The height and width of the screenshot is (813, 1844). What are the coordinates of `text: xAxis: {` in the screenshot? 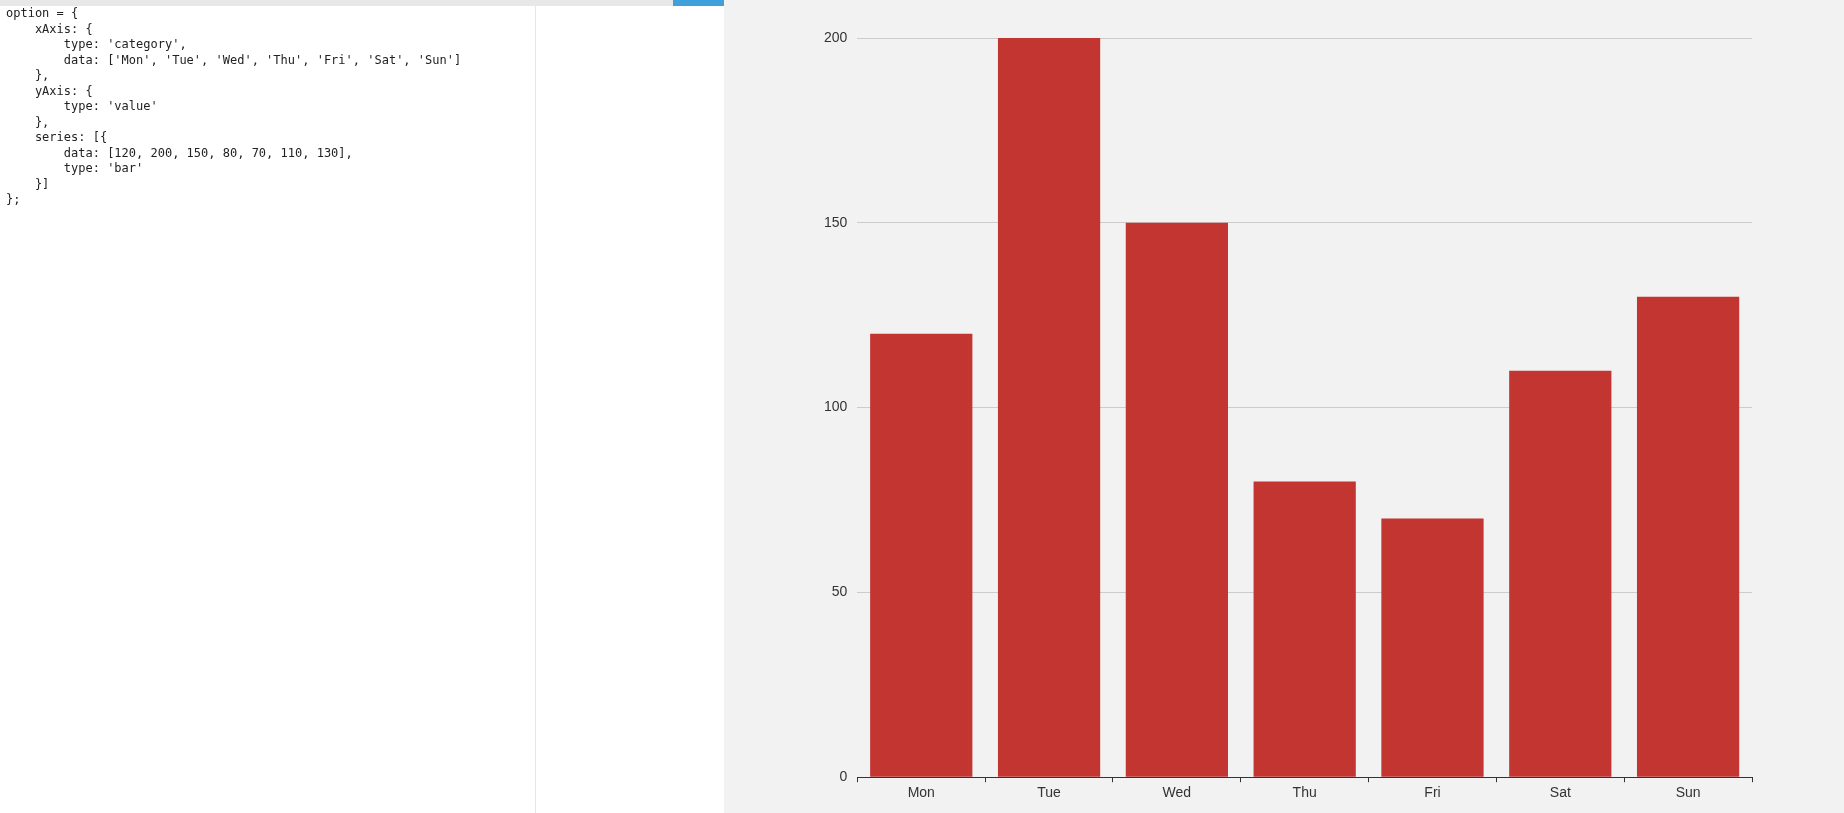 It's located at (63, 29).